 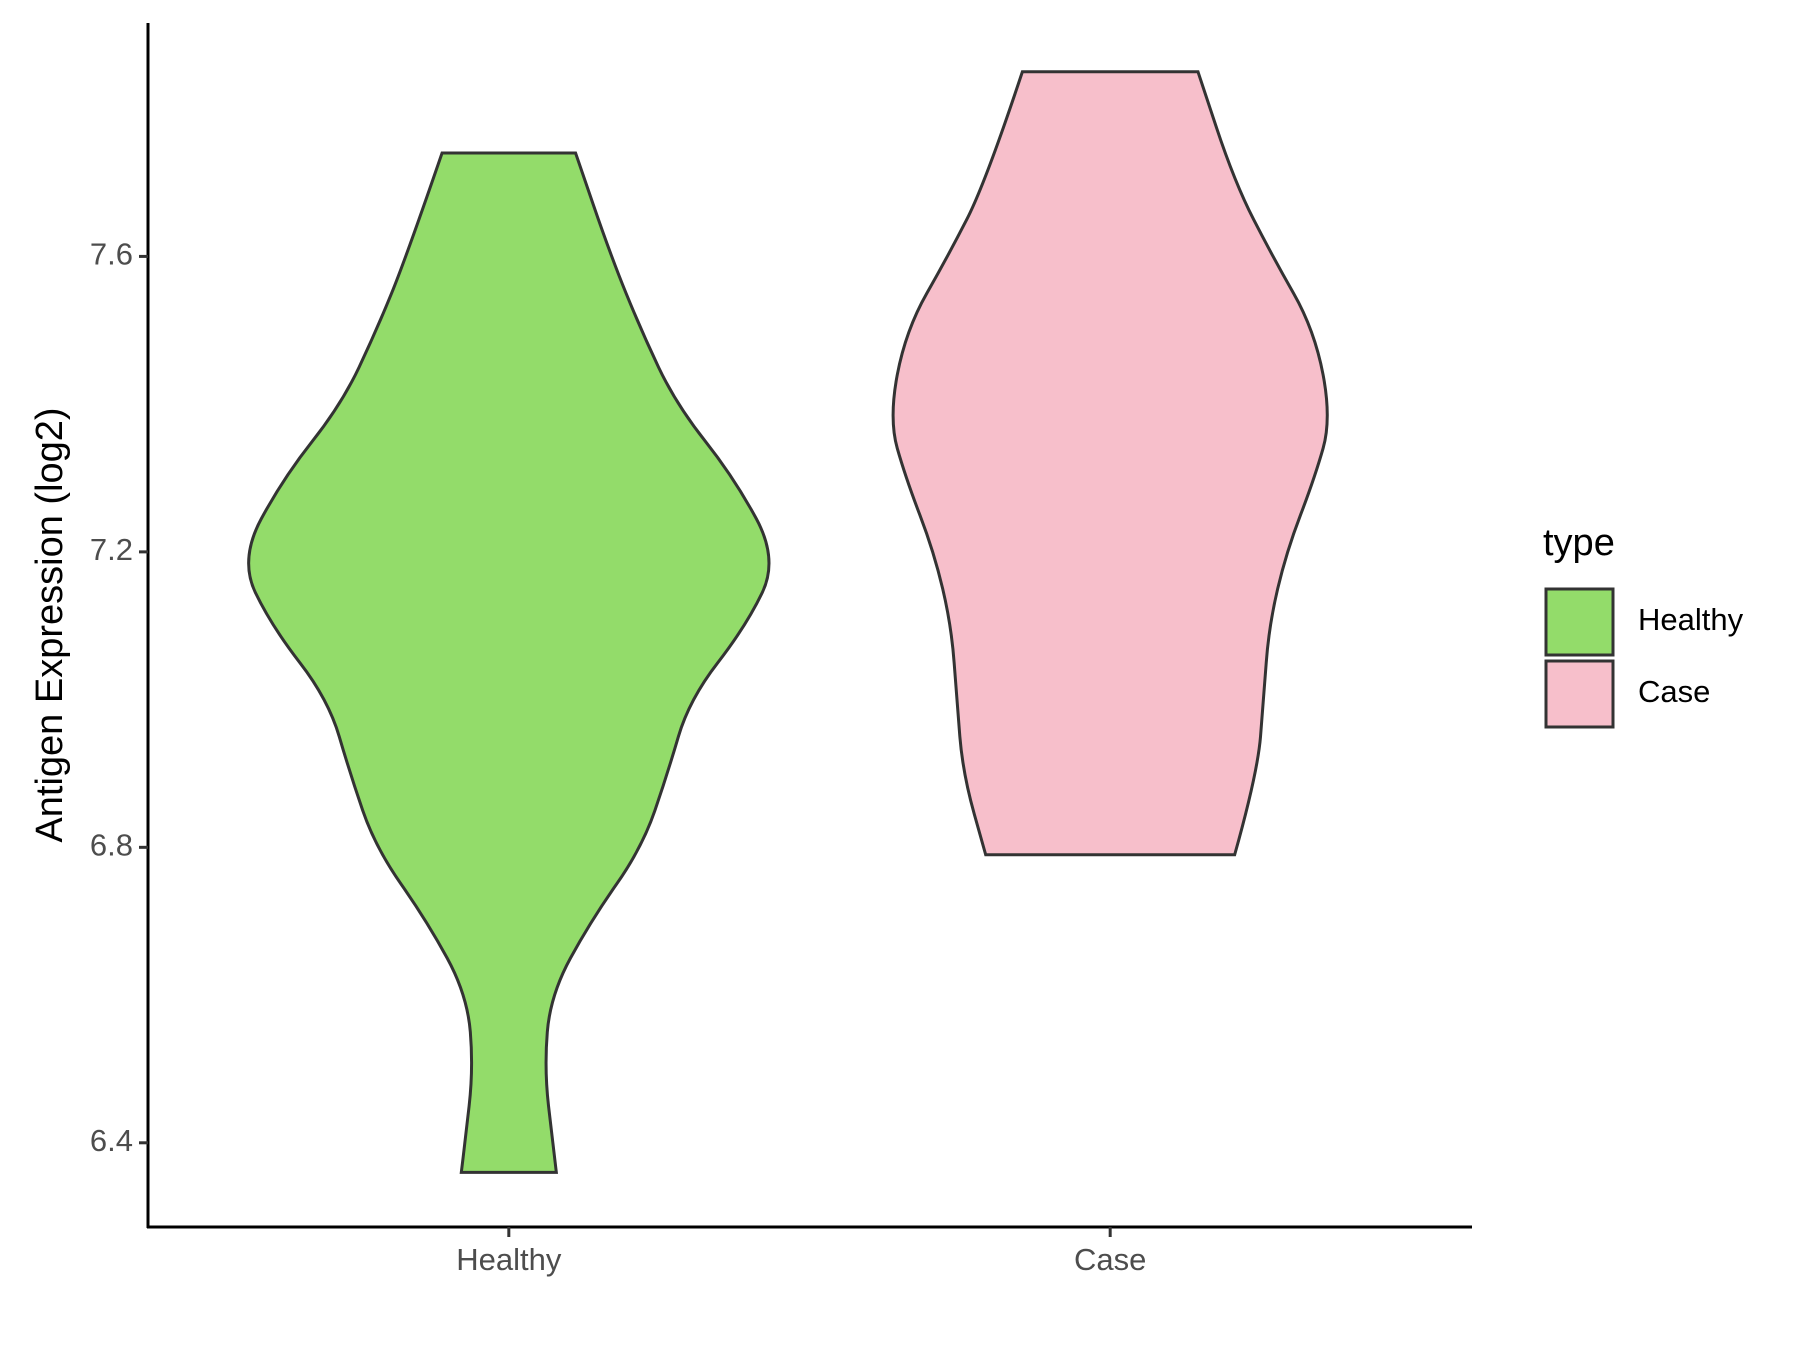 I want to click on y-tick-label: 6.8, so click(x=111, y=845).